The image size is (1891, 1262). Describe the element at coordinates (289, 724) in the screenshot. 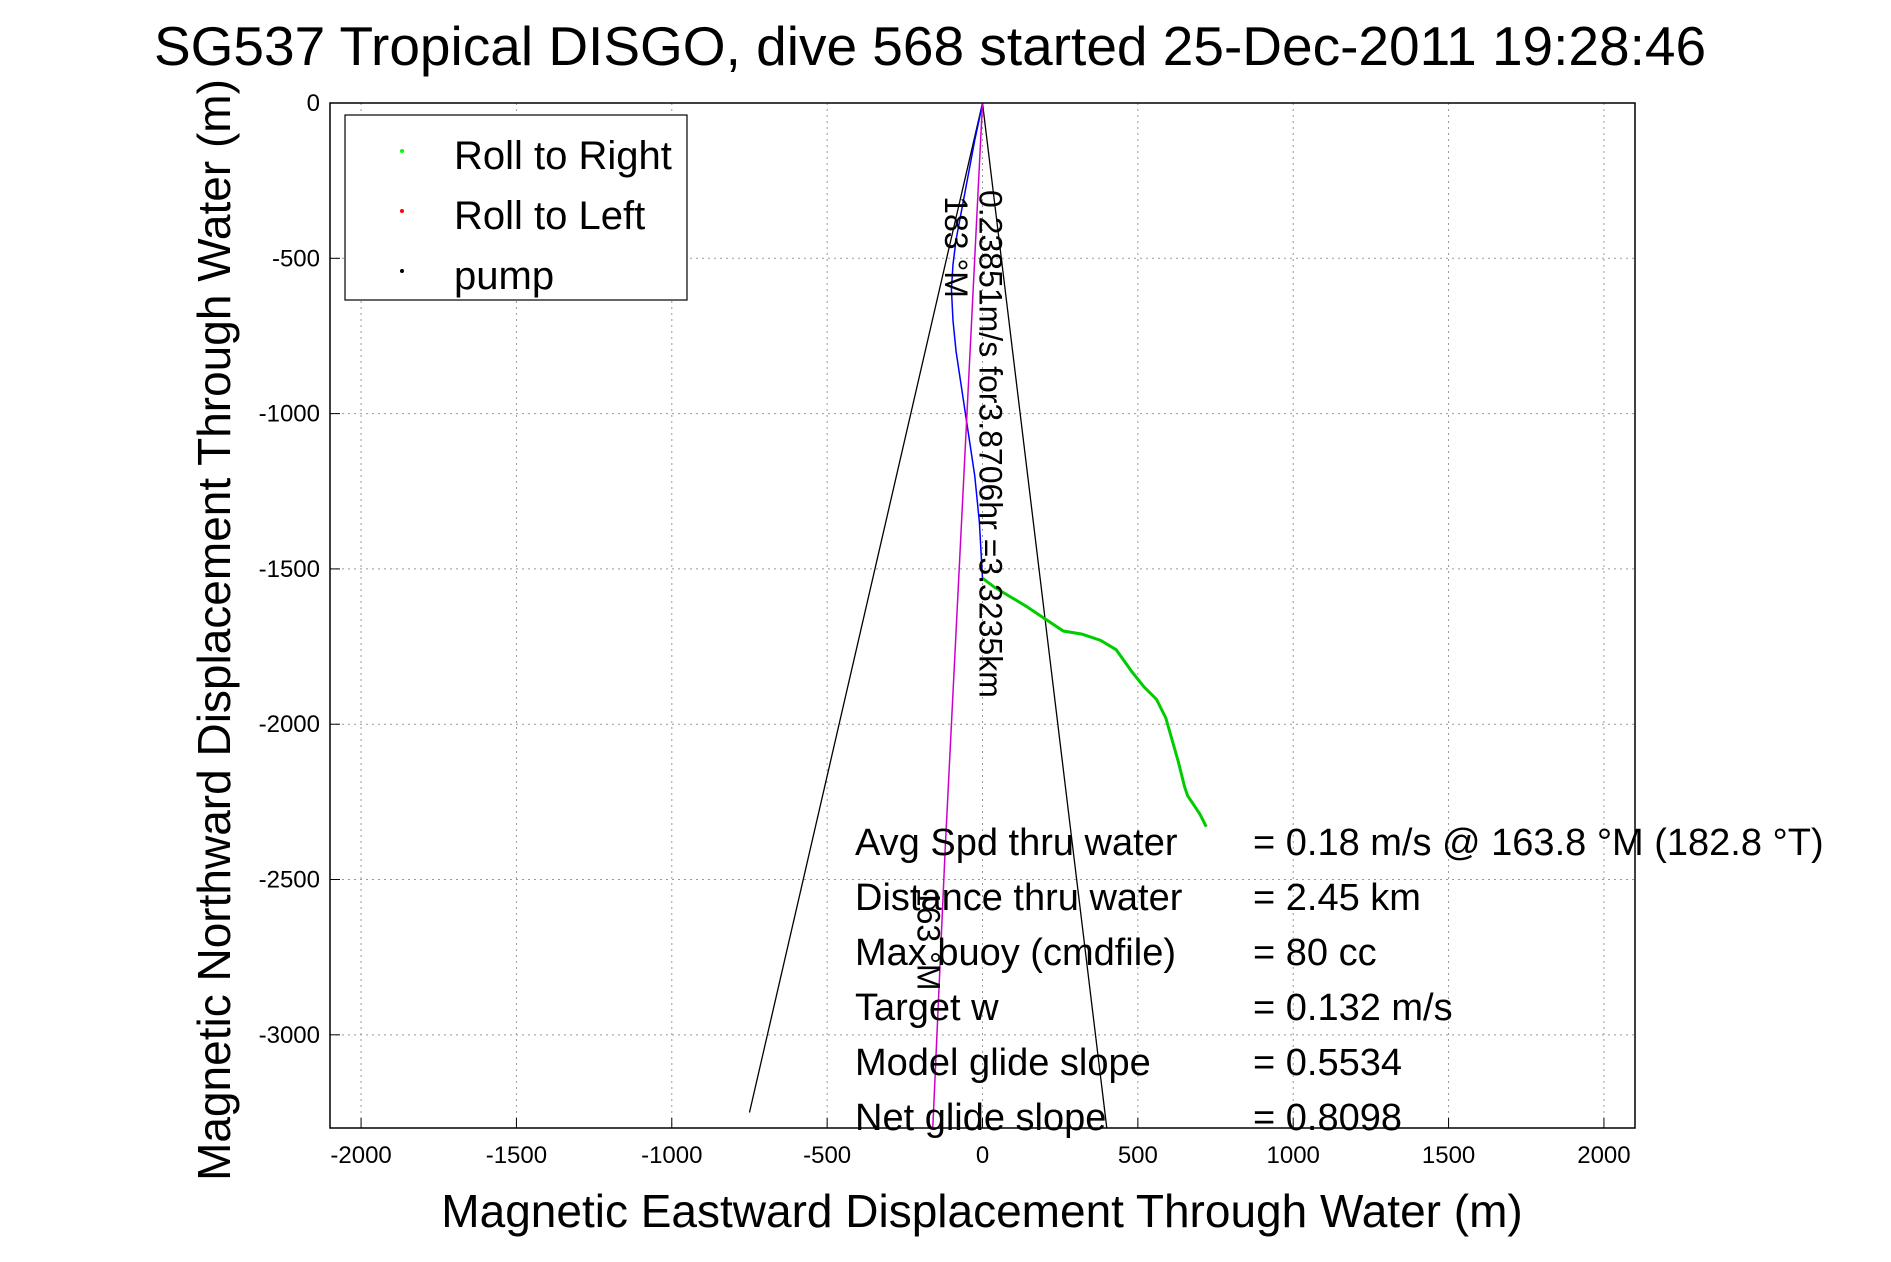

I see `y-tick-label: -2000` at that location.